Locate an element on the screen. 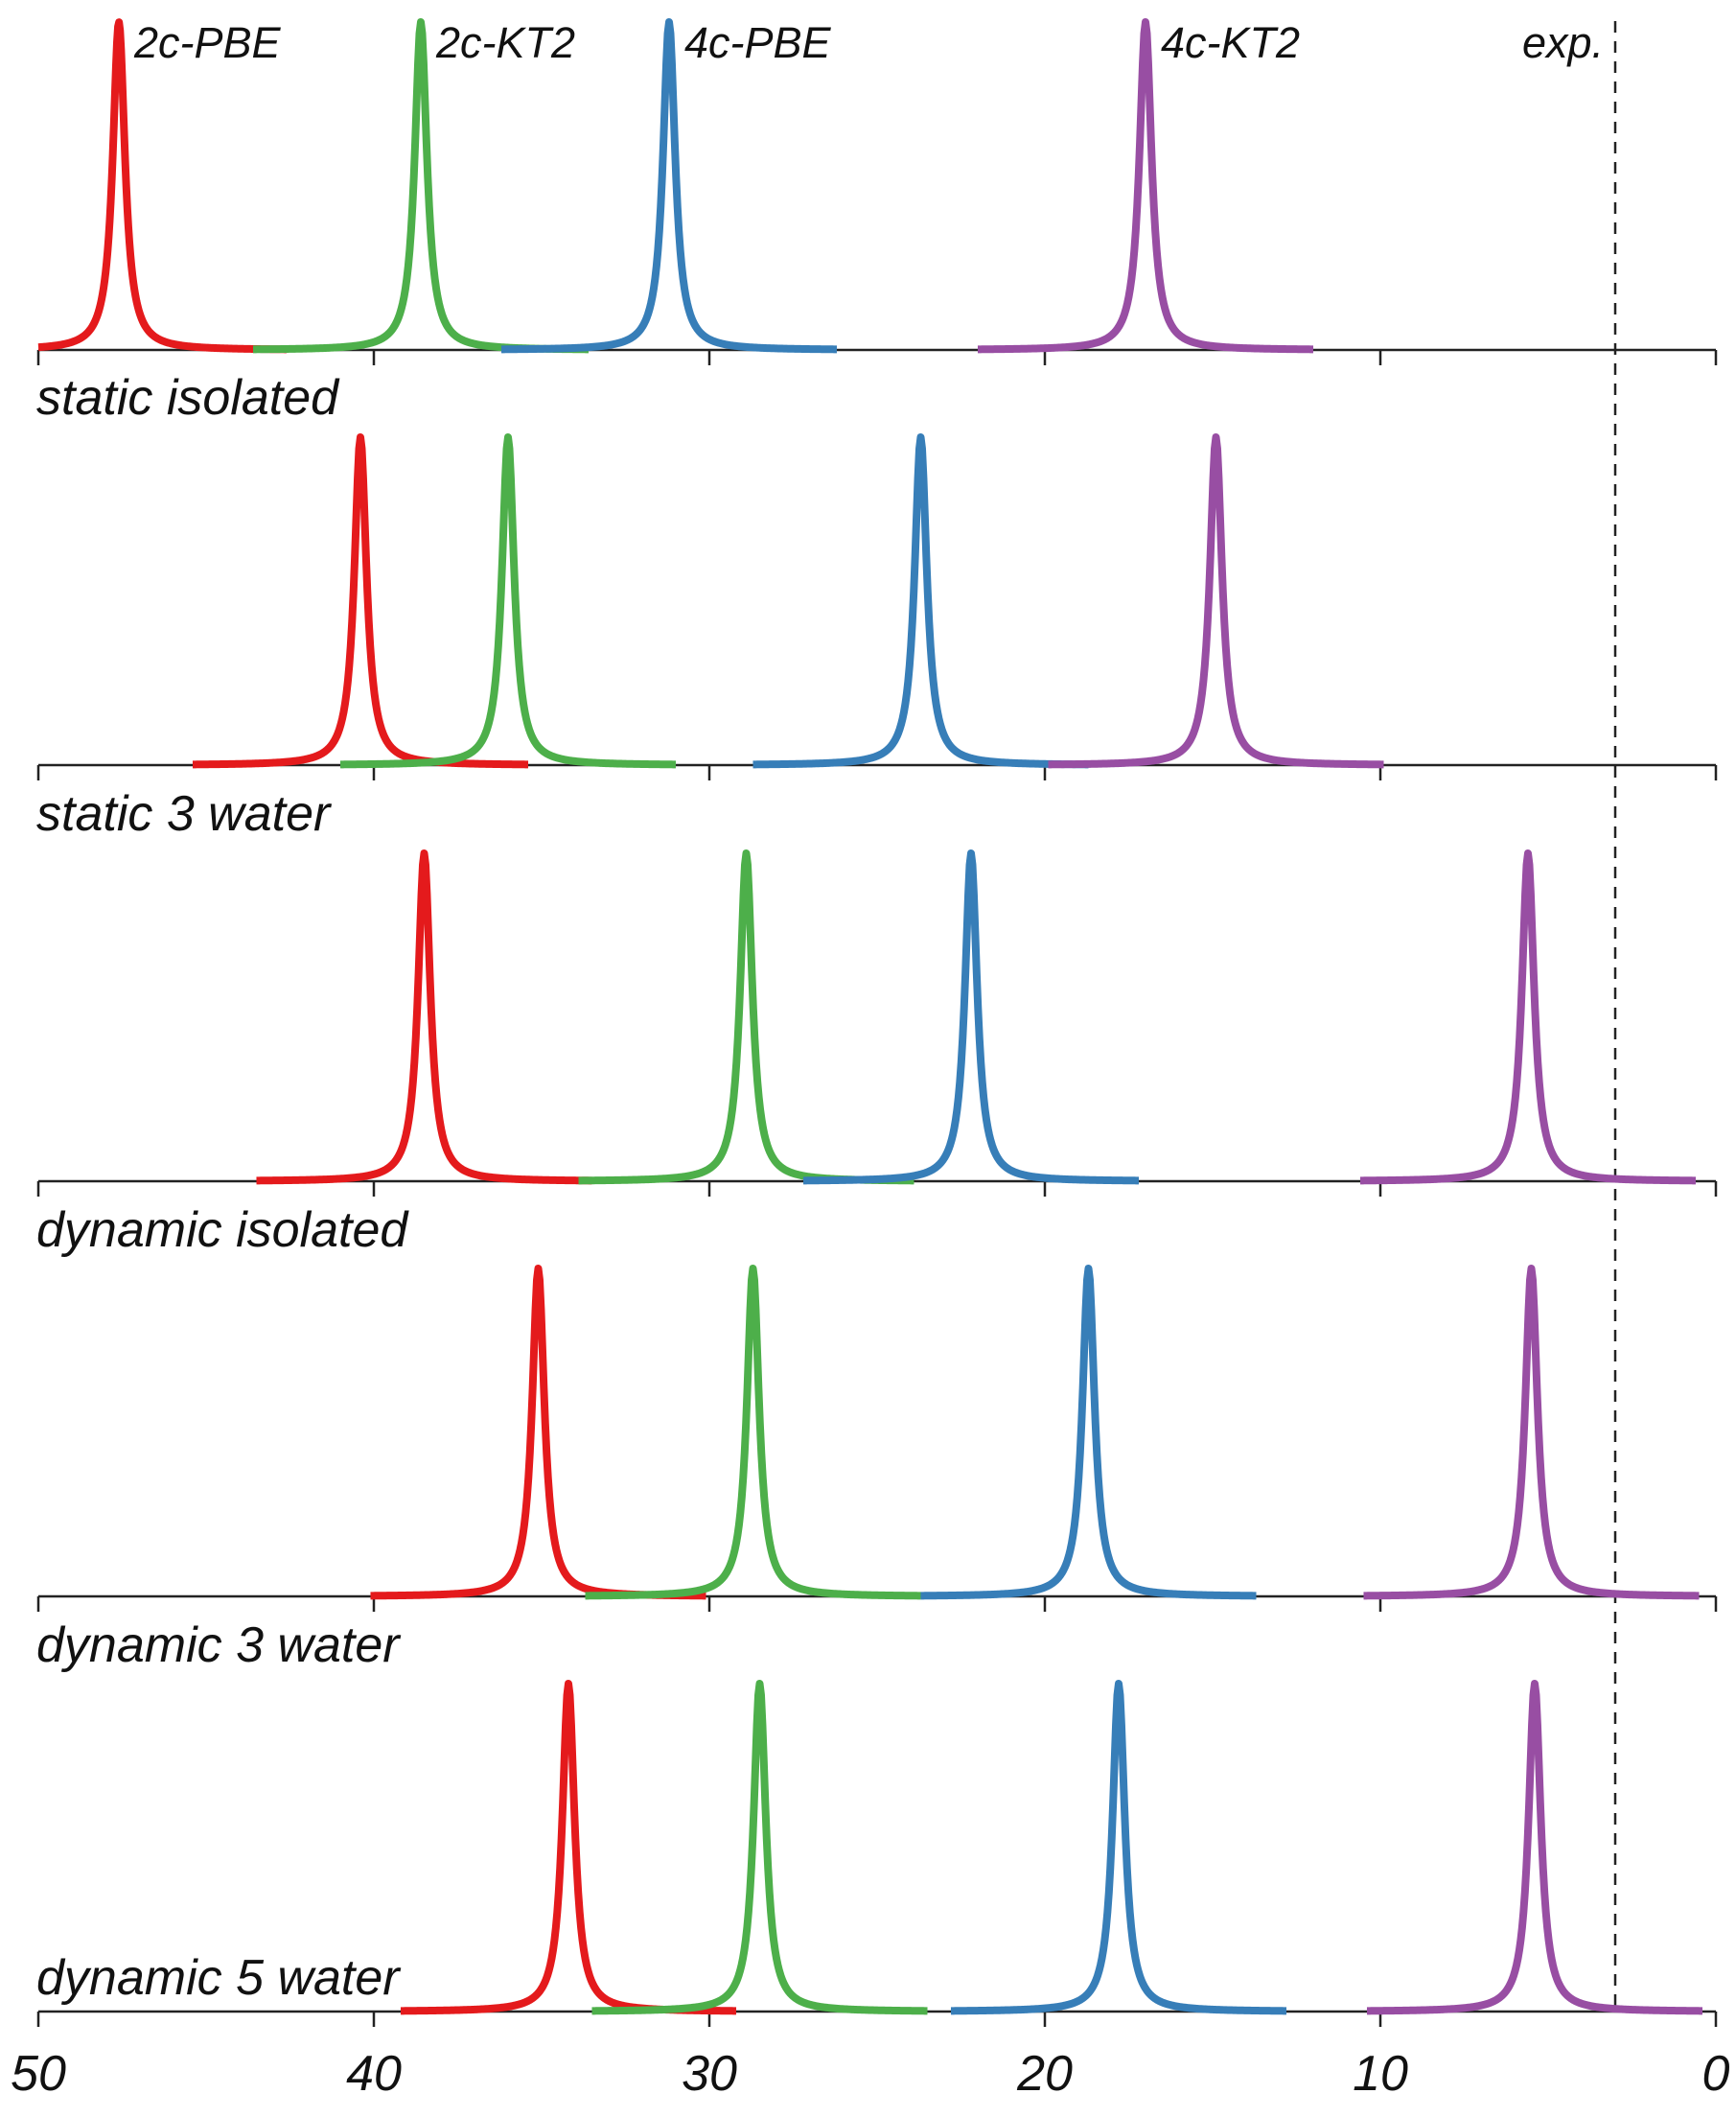 The width and height of the screenshot is (1736, 2117). x-axis: 50 40 30 20 10 0 is located at coordinates (870, 2074).